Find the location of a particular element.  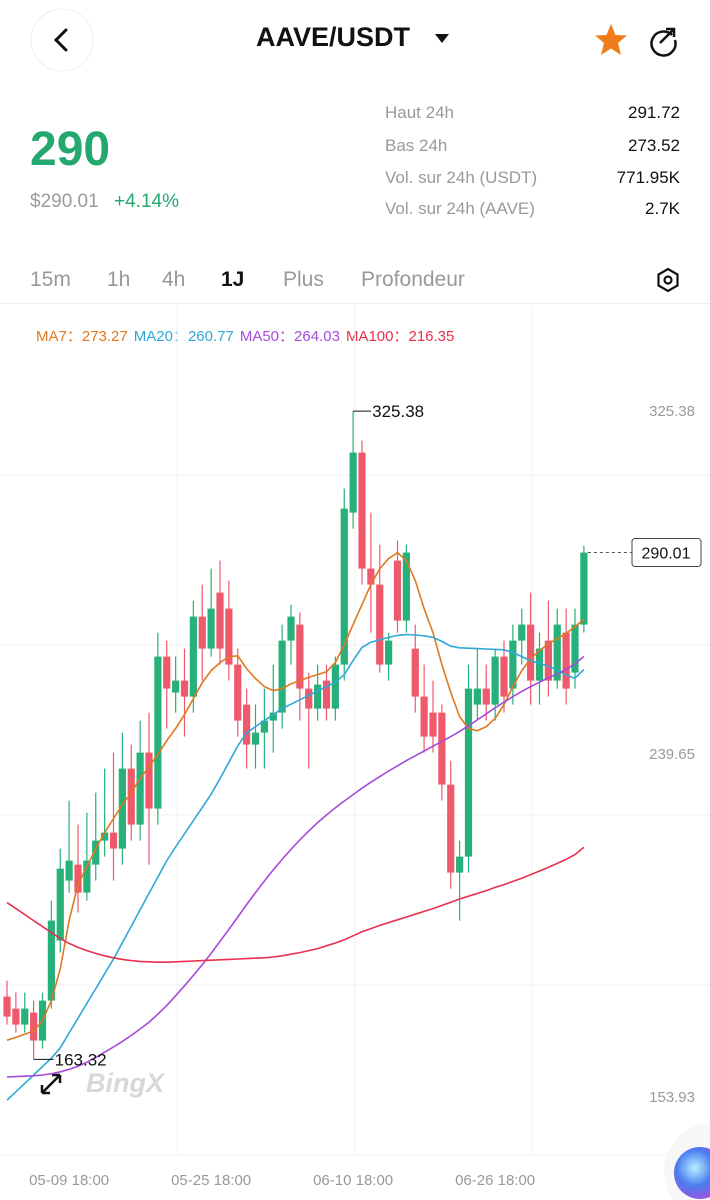

stat-value: 2.7K is located at coordinates (662, 208).